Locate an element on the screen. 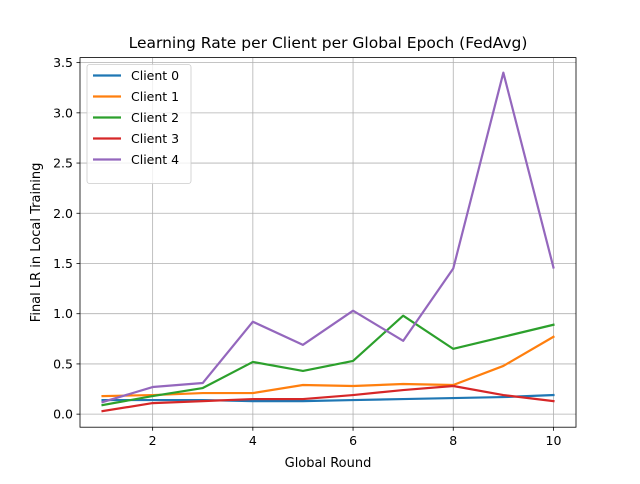 This screenshot has width=640, height=484. x-tick-label: 10 is located at coordinates (554, 440).